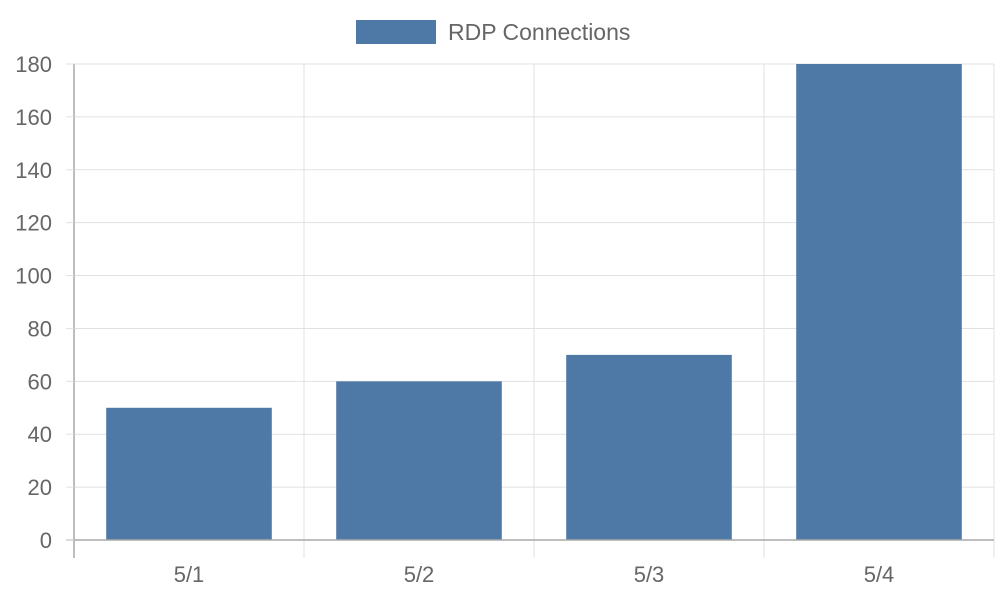  I want to click on y-tick-label: 160, so click(33, 117).